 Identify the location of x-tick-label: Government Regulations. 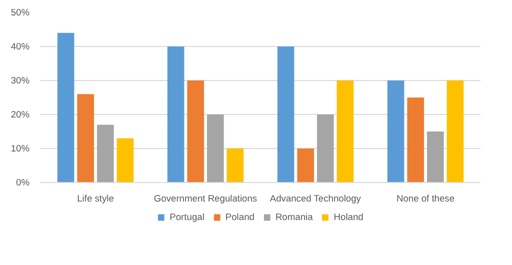
(206, 199).